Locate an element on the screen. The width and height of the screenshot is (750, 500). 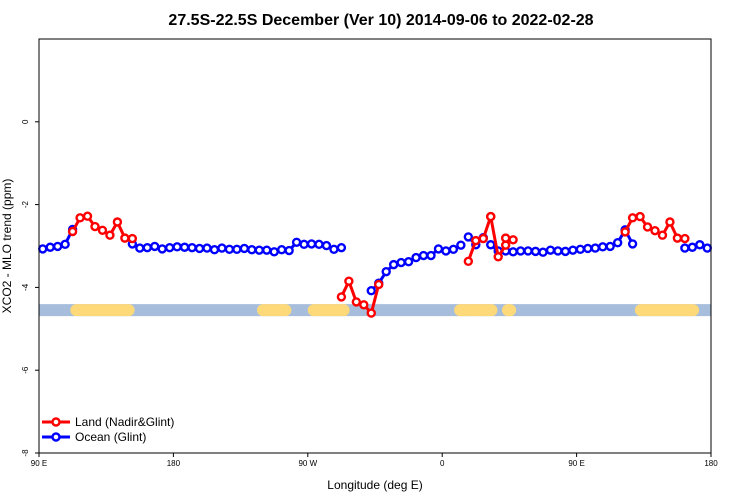
ocean-legend-label: Ocean (Glint) is located at coordinates (110, 437).